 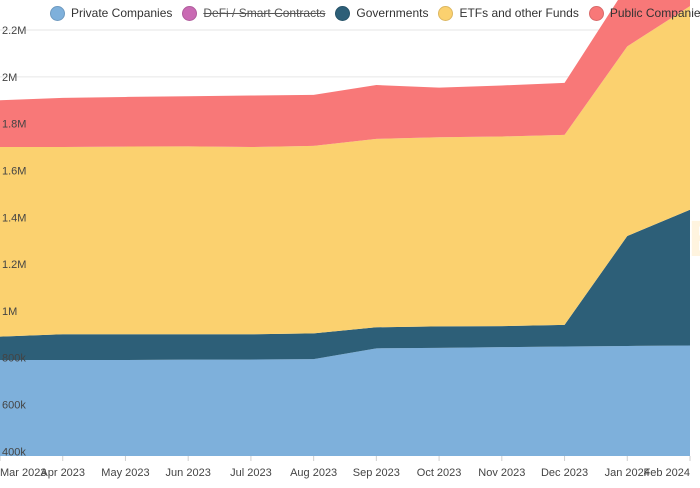 What do you see at coordinates (14, 171) in the screenshot?
I see `y-tick-label: 1.6M` at bounding box center [14, 171].